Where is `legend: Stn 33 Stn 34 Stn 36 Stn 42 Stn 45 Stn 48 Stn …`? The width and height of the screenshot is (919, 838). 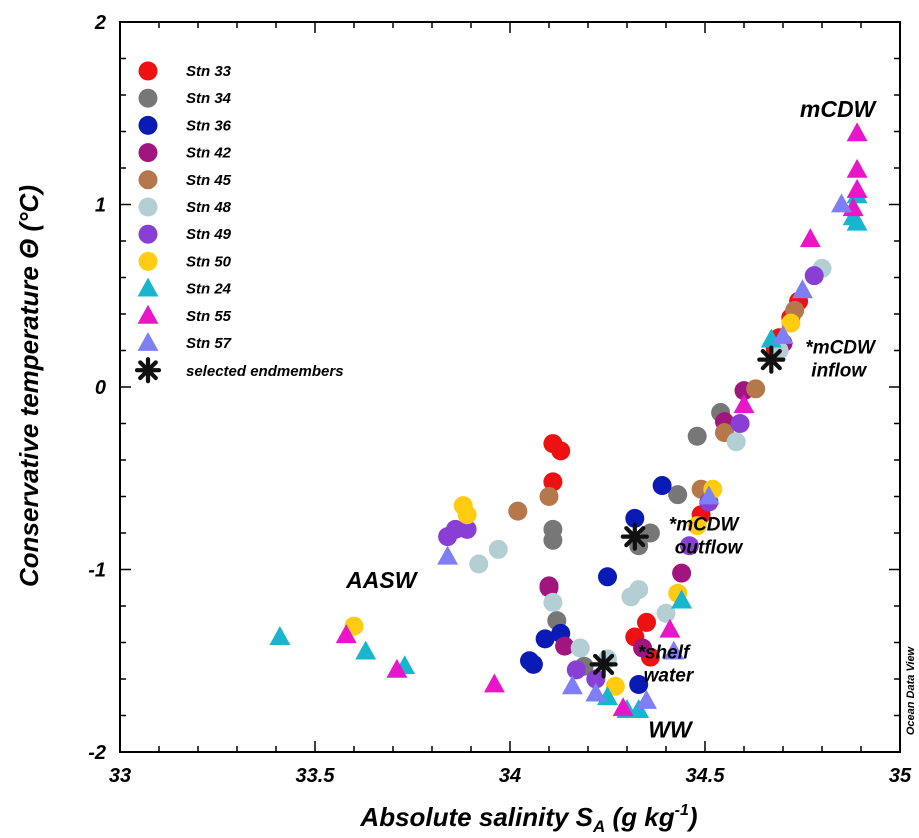
legend: Stn 33 Stn 34 Stn 36 Stn 42 Stn 45 Stn 48 Stn … is located at coordinates (239, 222).